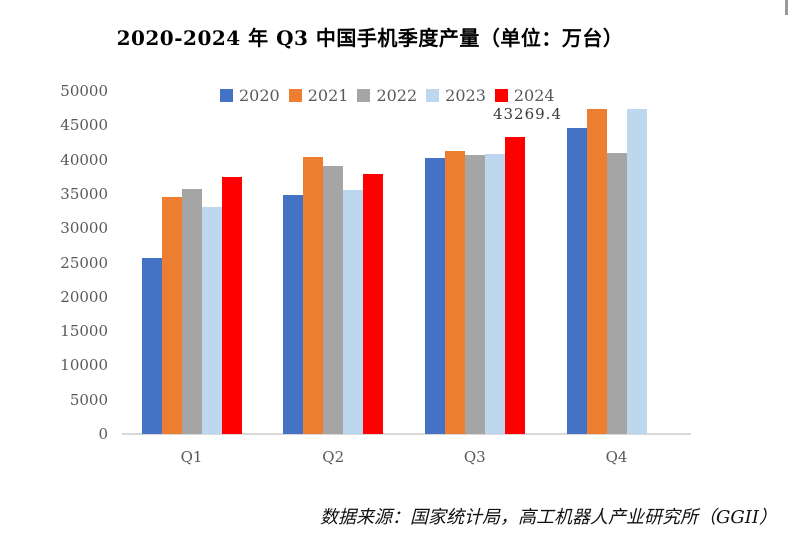 The height and width of the screenshot is (545, 789). I want to click on y-tick-label: 25000, so click(84, 262).